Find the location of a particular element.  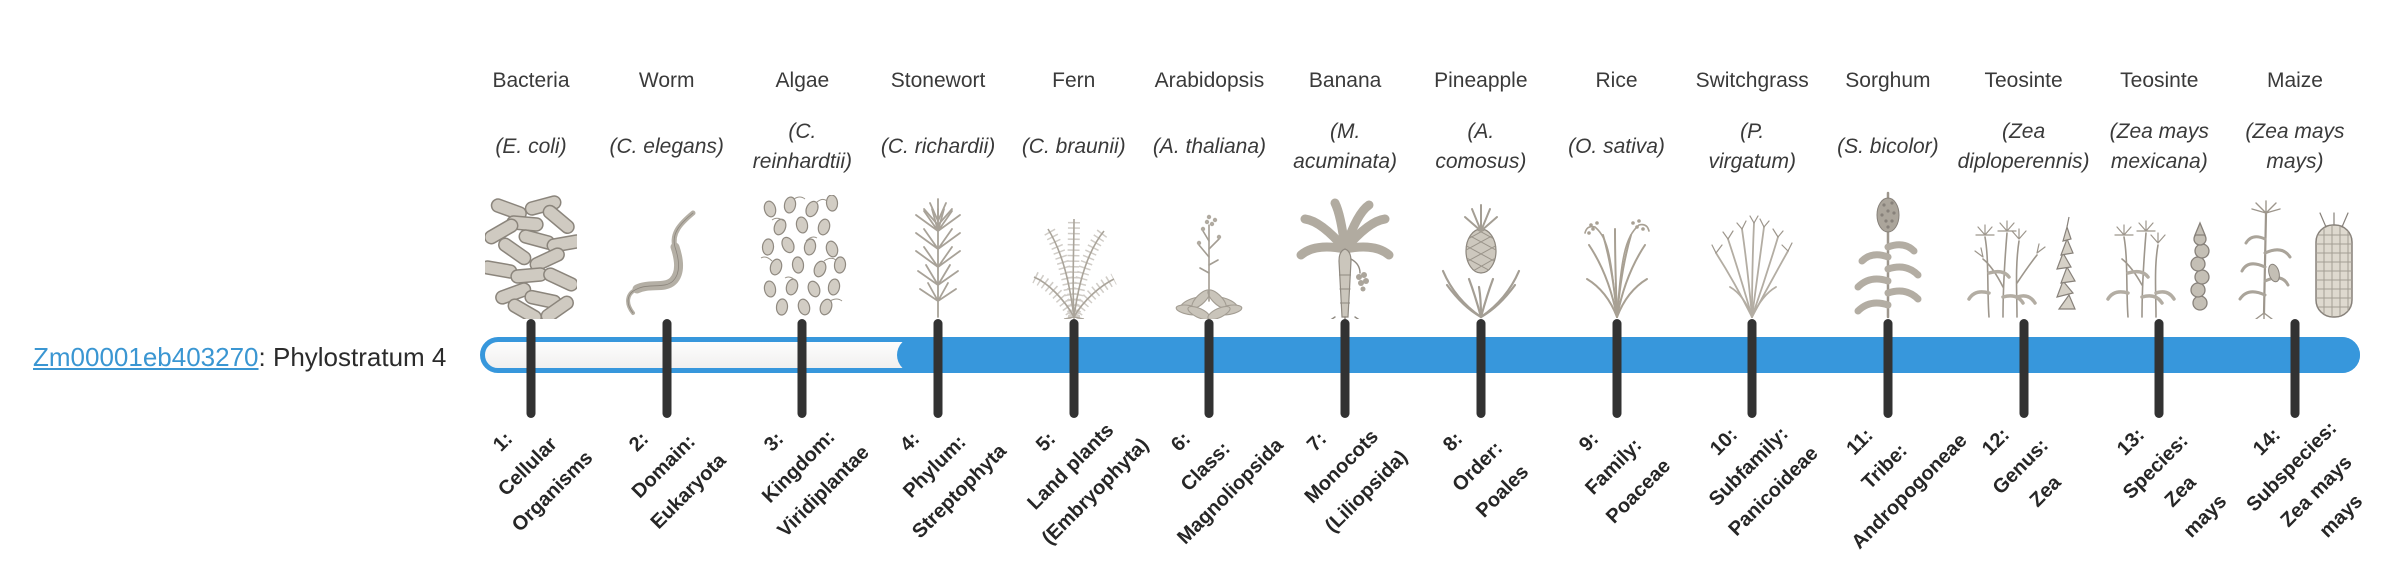

rice-icon is located at coordinates (1617, 253).